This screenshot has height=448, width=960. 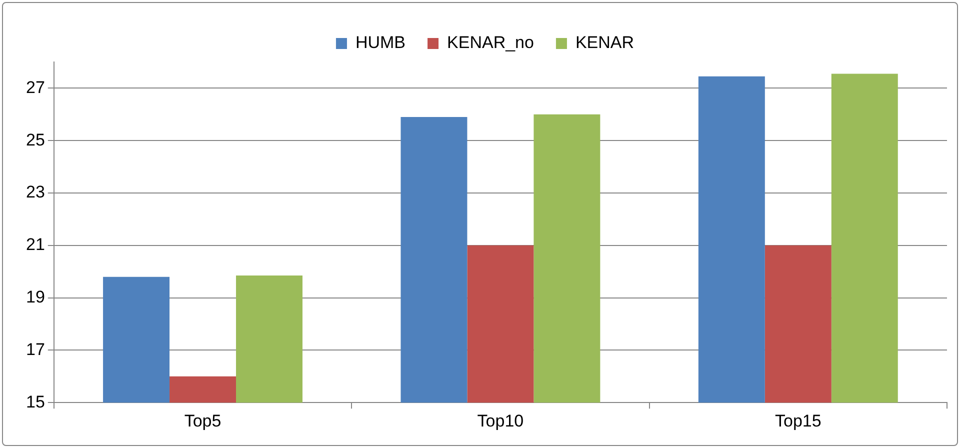 I want to click on y-tick-label: 19, so click(x=35, y=296).